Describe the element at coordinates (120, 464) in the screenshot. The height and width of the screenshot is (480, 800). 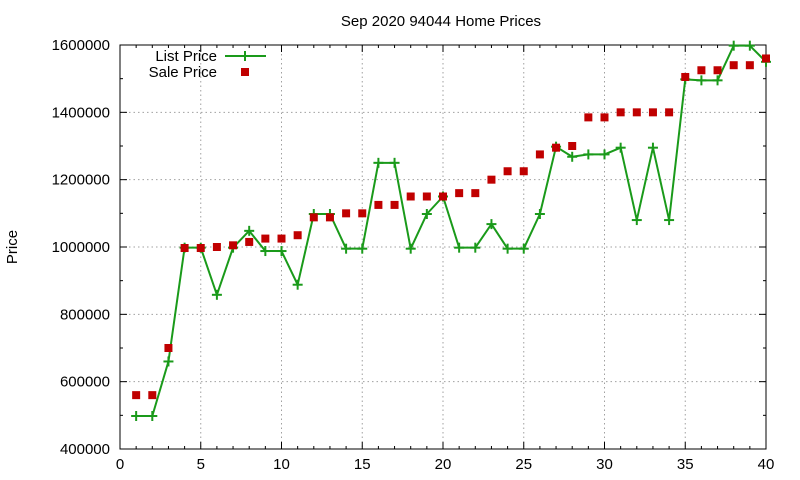
I see `x-tick-label: 0` at that location.